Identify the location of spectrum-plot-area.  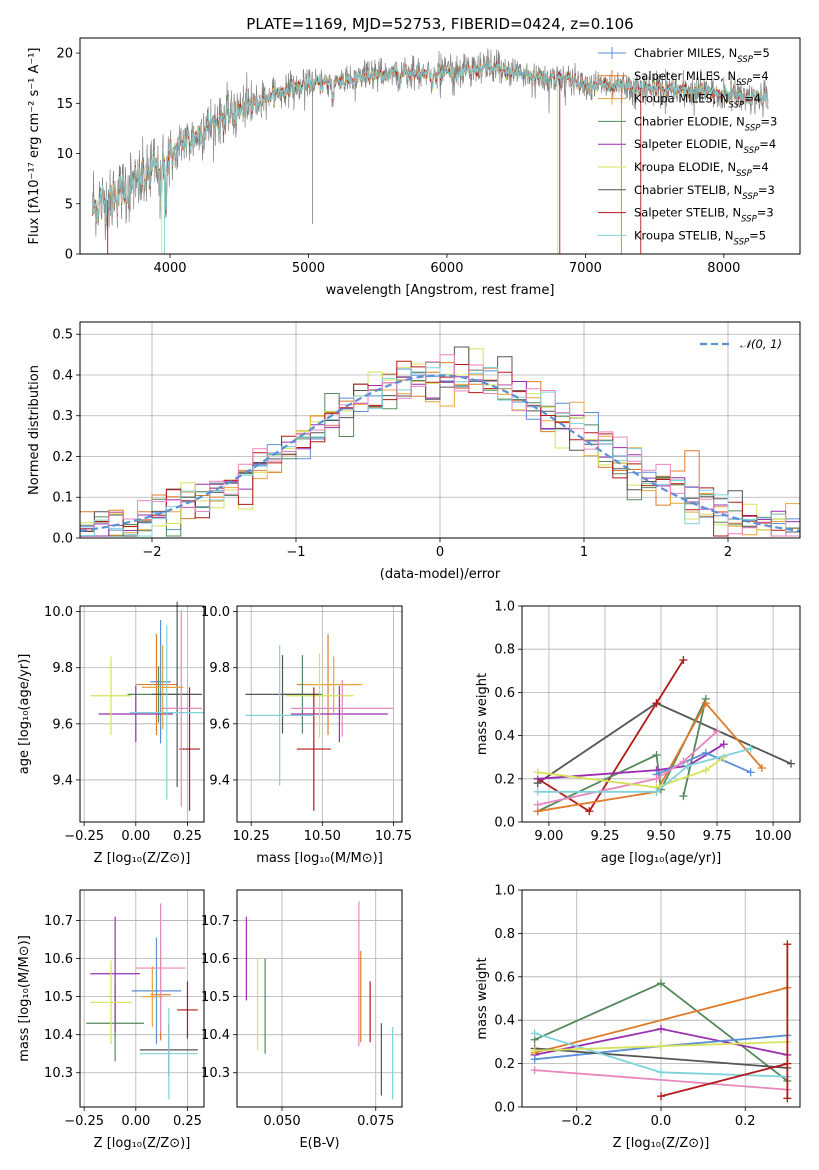
(430, 151).